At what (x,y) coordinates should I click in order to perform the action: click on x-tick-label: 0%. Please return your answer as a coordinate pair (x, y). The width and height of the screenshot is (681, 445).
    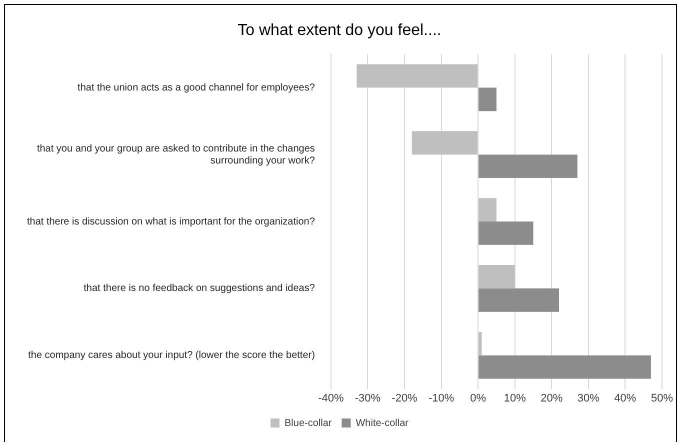
    Looking at the image, I should click on (478, 398).